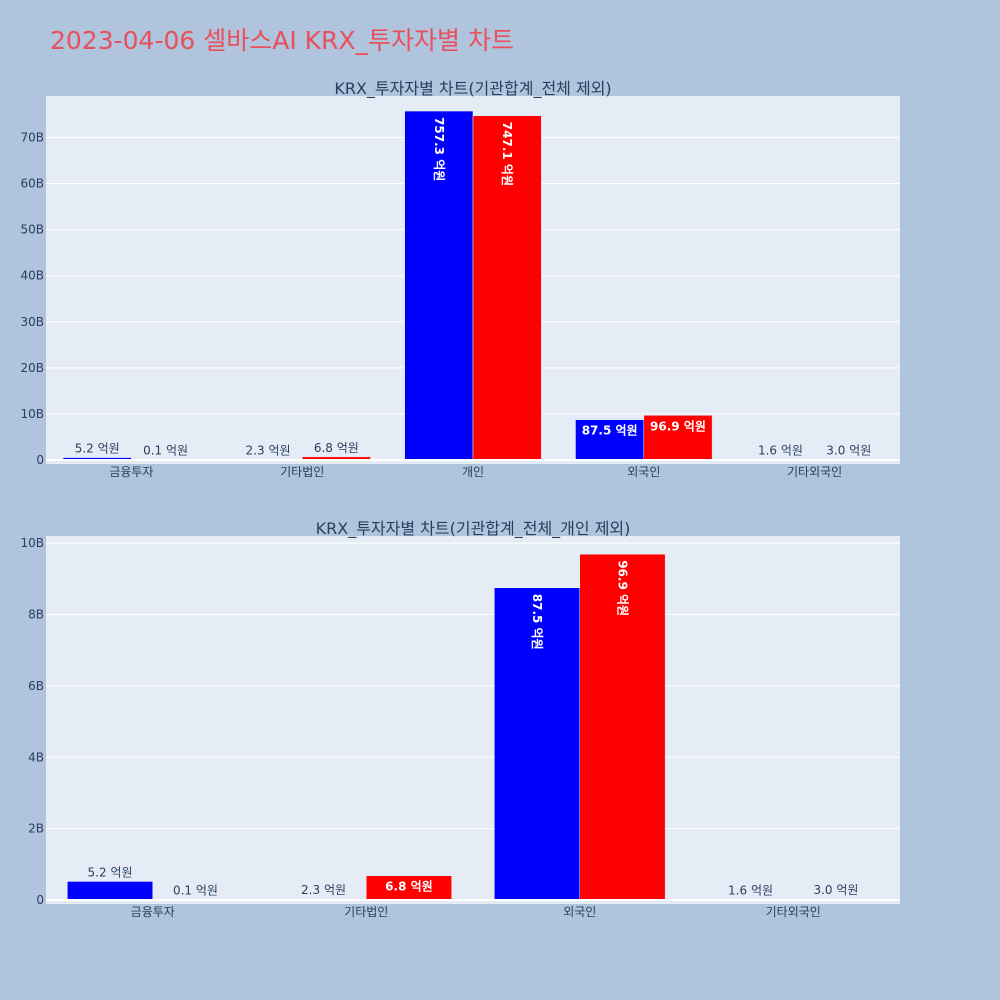  I want to click on data-label: 757.3 억원, so click(439, 149).